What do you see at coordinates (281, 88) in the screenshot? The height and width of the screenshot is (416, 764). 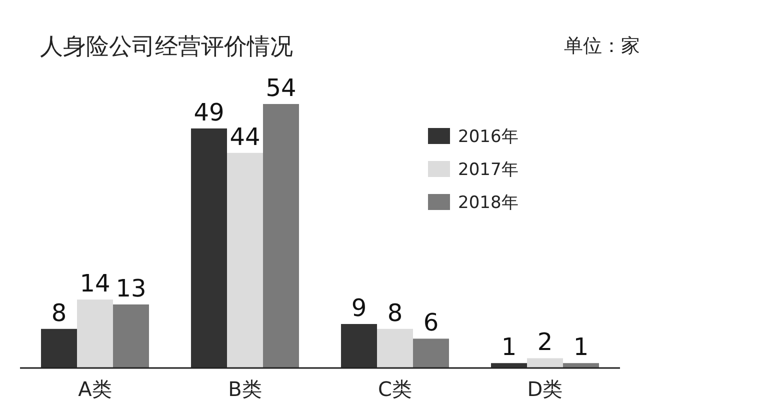 I see `data-label: 54` at bounding box center [281, 88].